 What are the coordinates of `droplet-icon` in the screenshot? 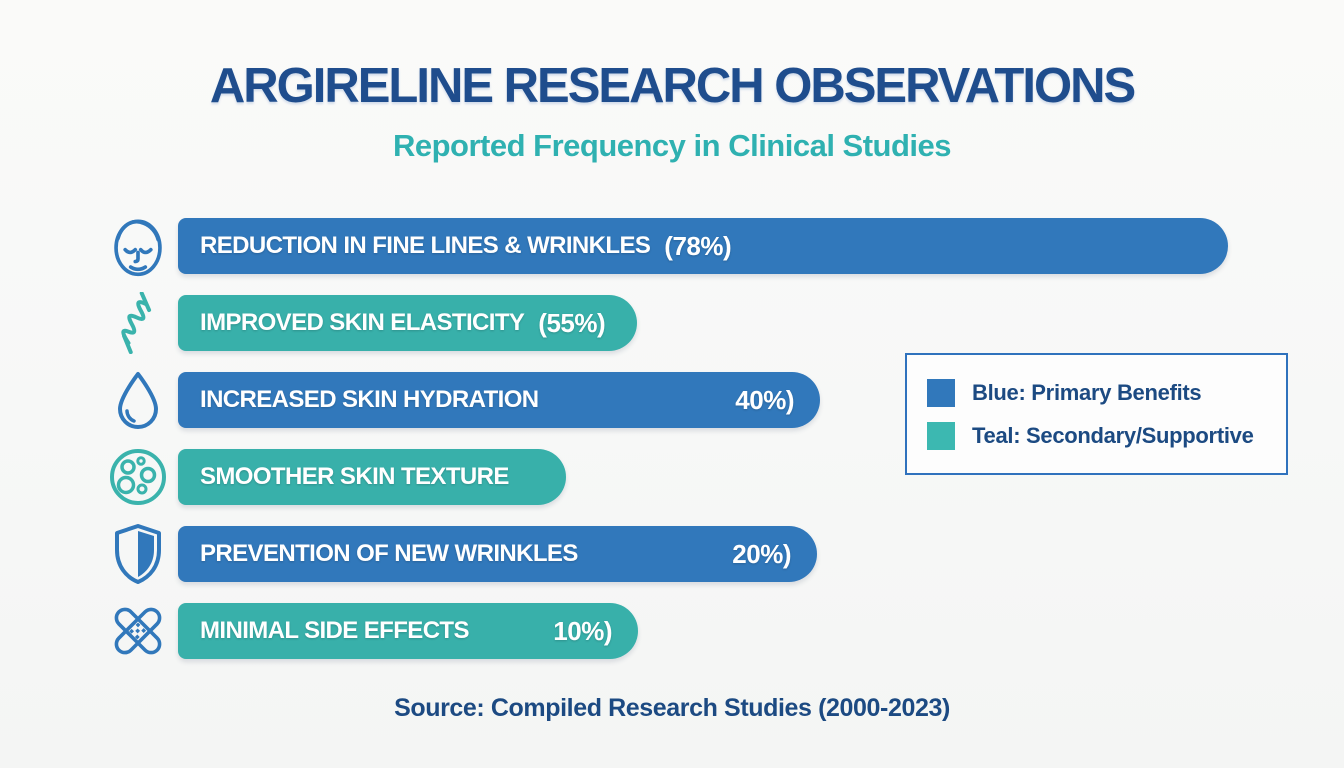 It's located at (138, 400).